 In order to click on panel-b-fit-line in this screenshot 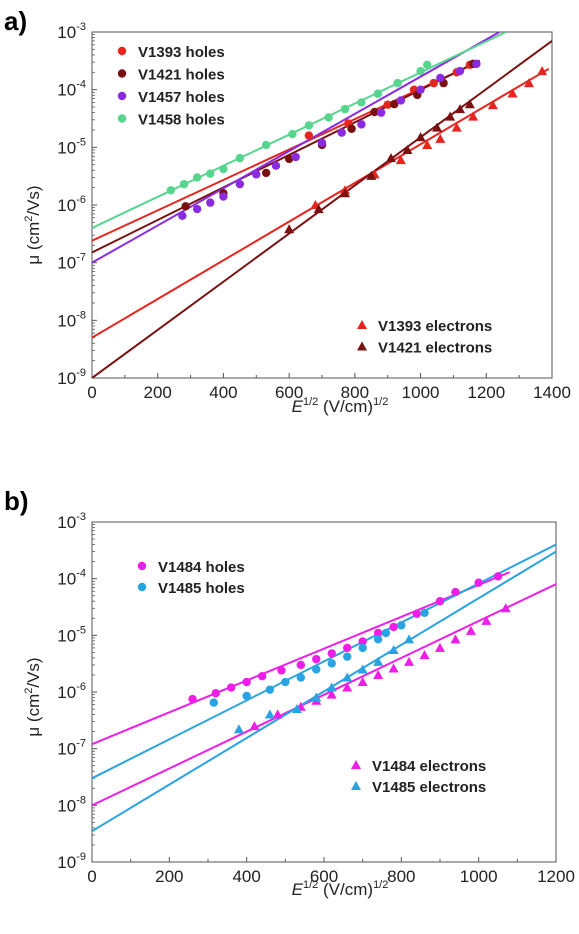, I will do `click(301, 658)`.